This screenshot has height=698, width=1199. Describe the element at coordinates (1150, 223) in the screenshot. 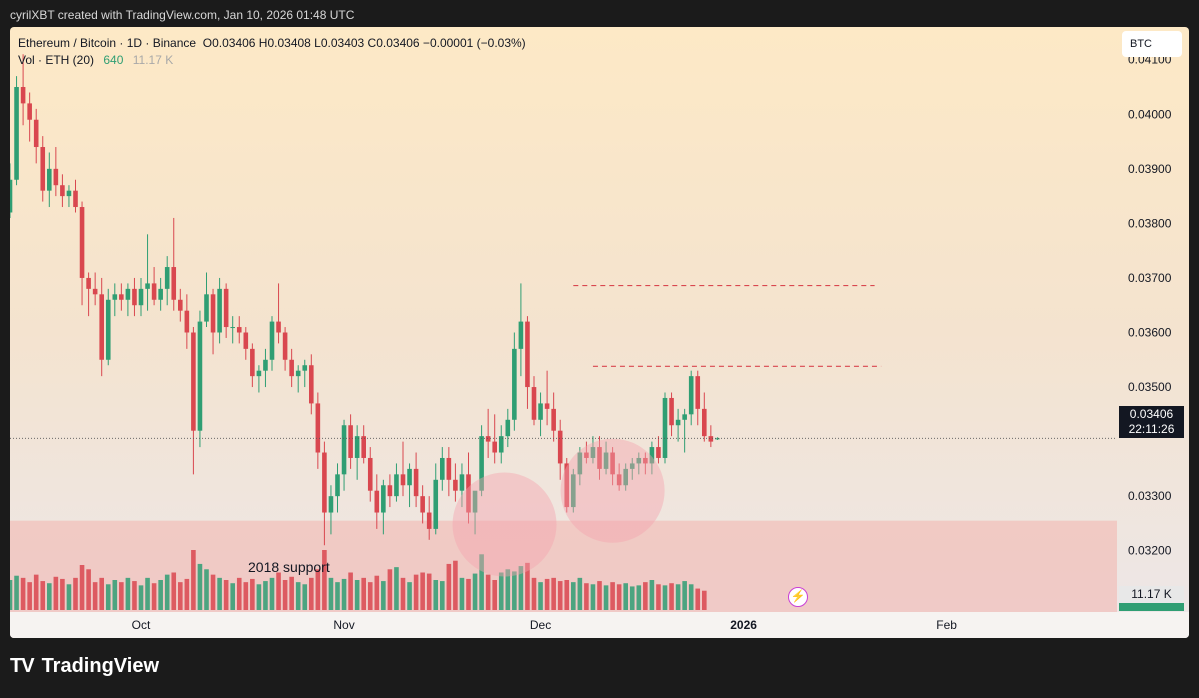

I see `y-tick-label: 0.03800` at that location.